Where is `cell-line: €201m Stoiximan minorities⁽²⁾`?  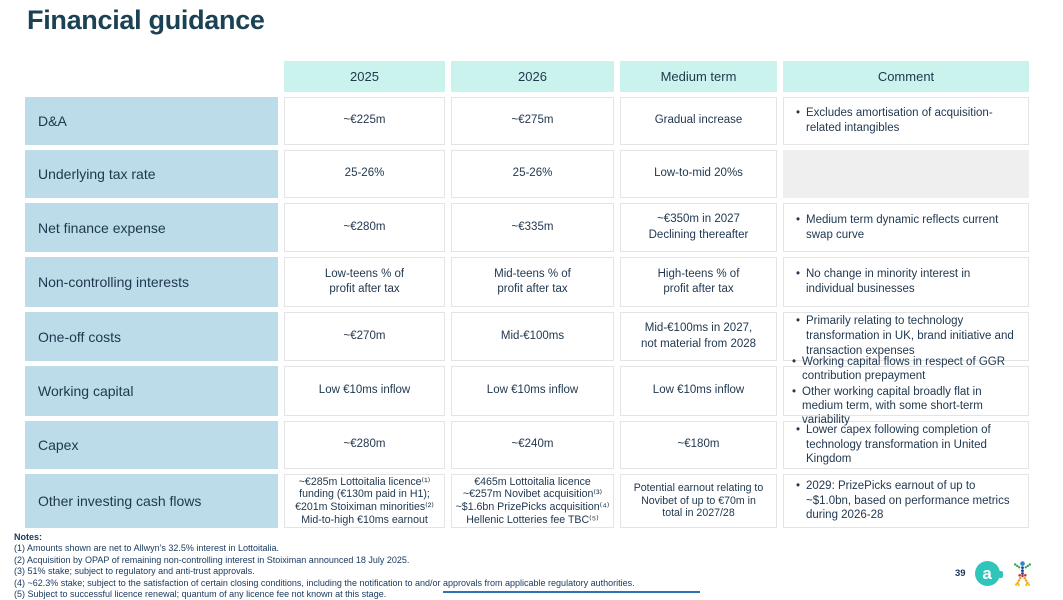
cell-line: €201m Stoiximan minorities⁽²⁾ is located at coordinates (364, 507).